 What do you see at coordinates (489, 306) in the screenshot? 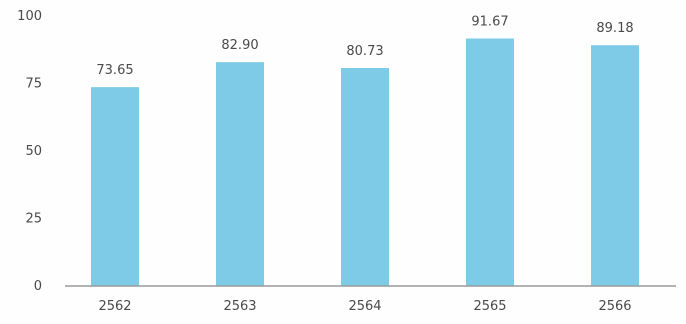
I see `x-tick-label: 2565` at bounding box center [489, 306].